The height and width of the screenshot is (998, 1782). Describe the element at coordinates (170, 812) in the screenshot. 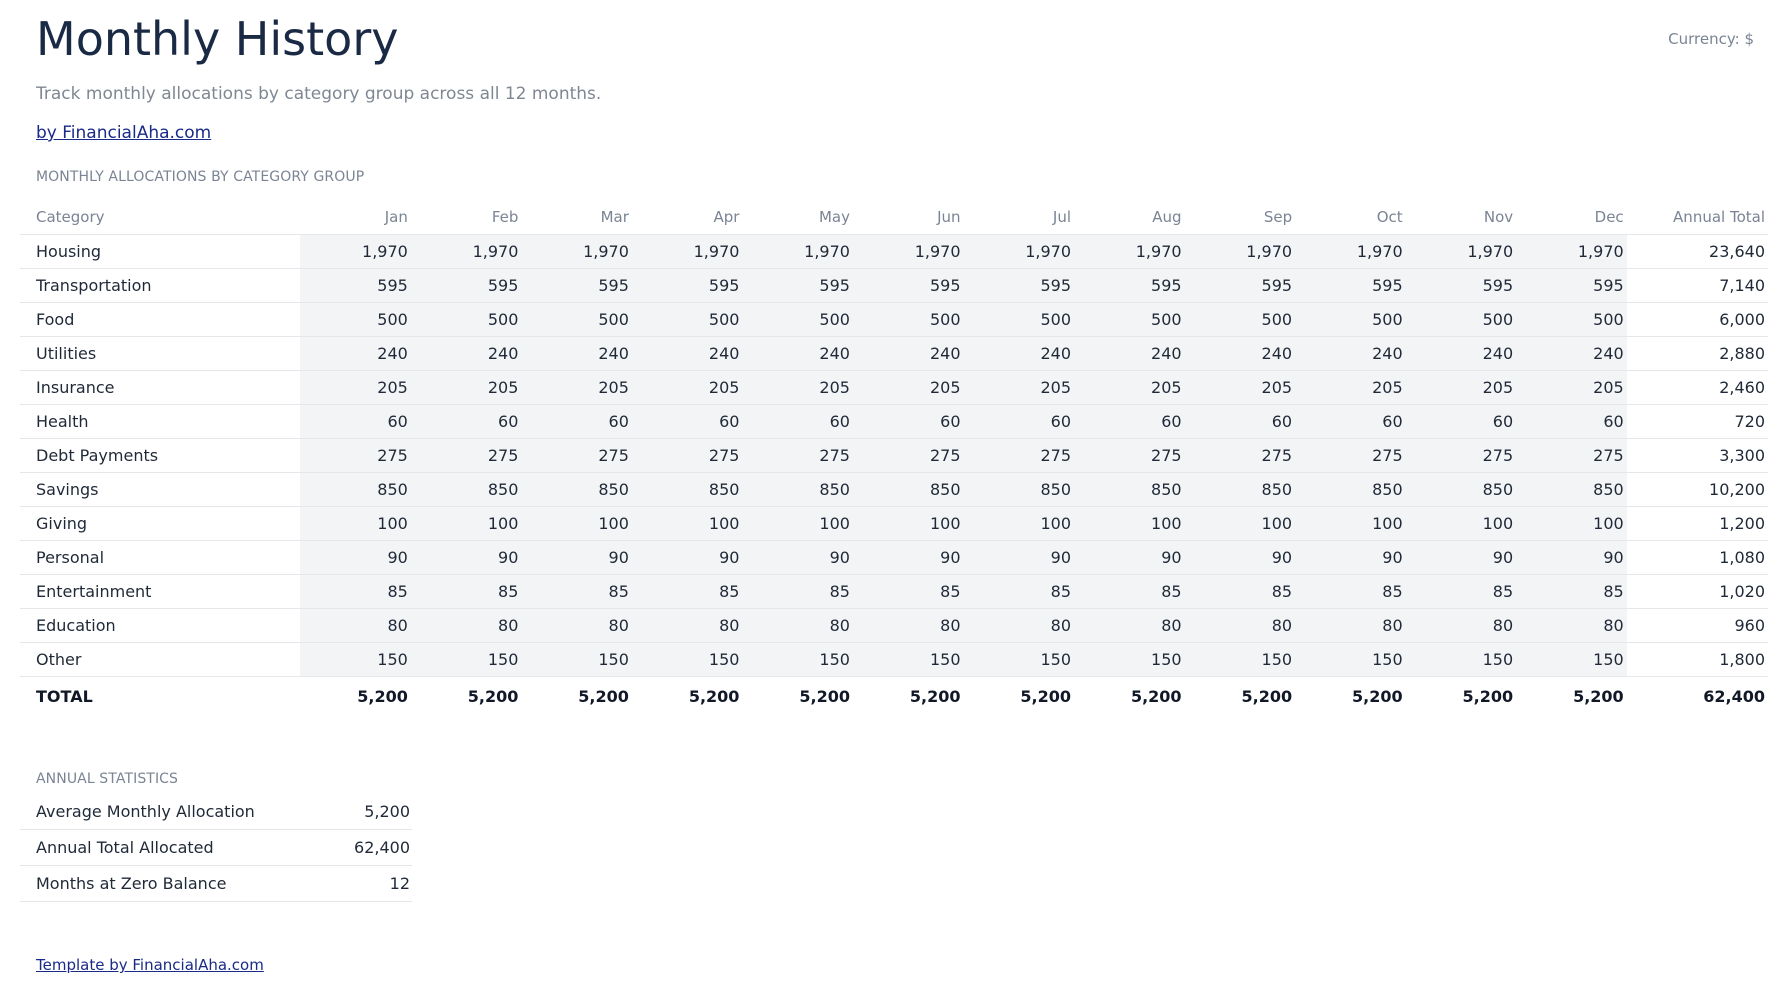

I see `statistic-label: Average Monthly Allocation` at that location.